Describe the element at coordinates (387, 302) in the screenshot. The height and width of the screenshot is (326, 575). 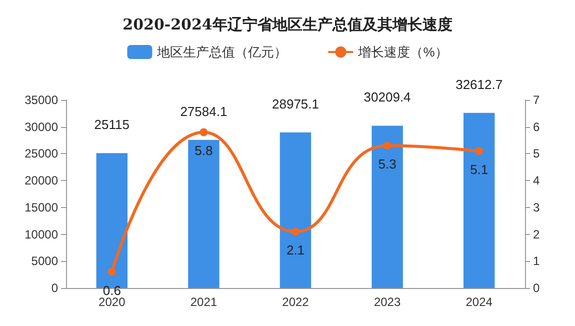
I see `x-tick-label: 2023` at that location.